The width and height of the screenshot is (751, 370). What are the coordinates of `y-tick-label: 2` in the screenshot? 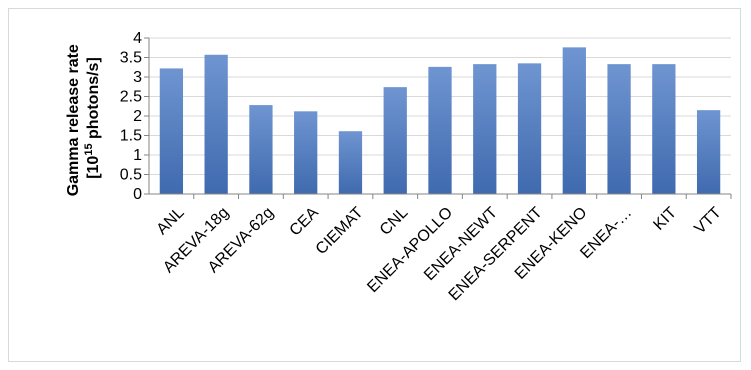 It's located at (137, 116).